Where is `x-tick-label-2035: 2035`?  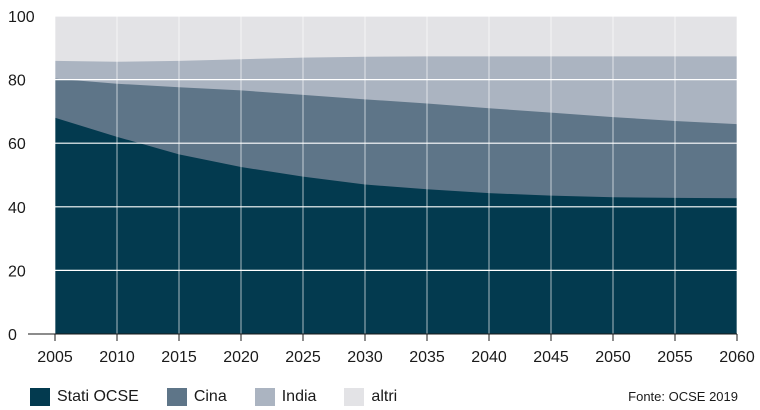 x-tick-label-2035: 2035 is located at coordinates (427, 357).